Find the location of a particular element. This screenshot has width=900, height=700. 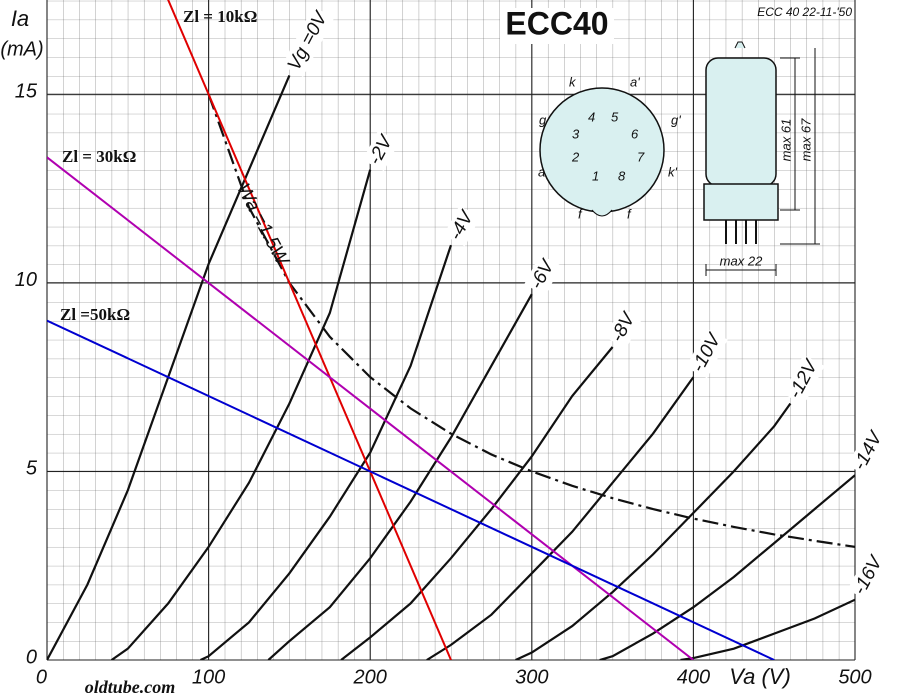

pin-label: a' is located at coordinates (635, 81).